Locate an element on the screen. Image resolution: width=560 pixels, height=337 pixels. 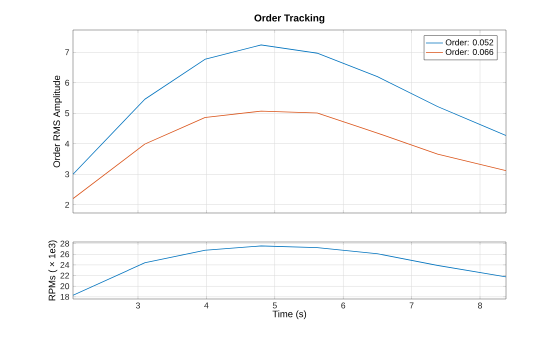
y-axis-title: RPMs ( × 1e3) is located at coordinates (53, 270).